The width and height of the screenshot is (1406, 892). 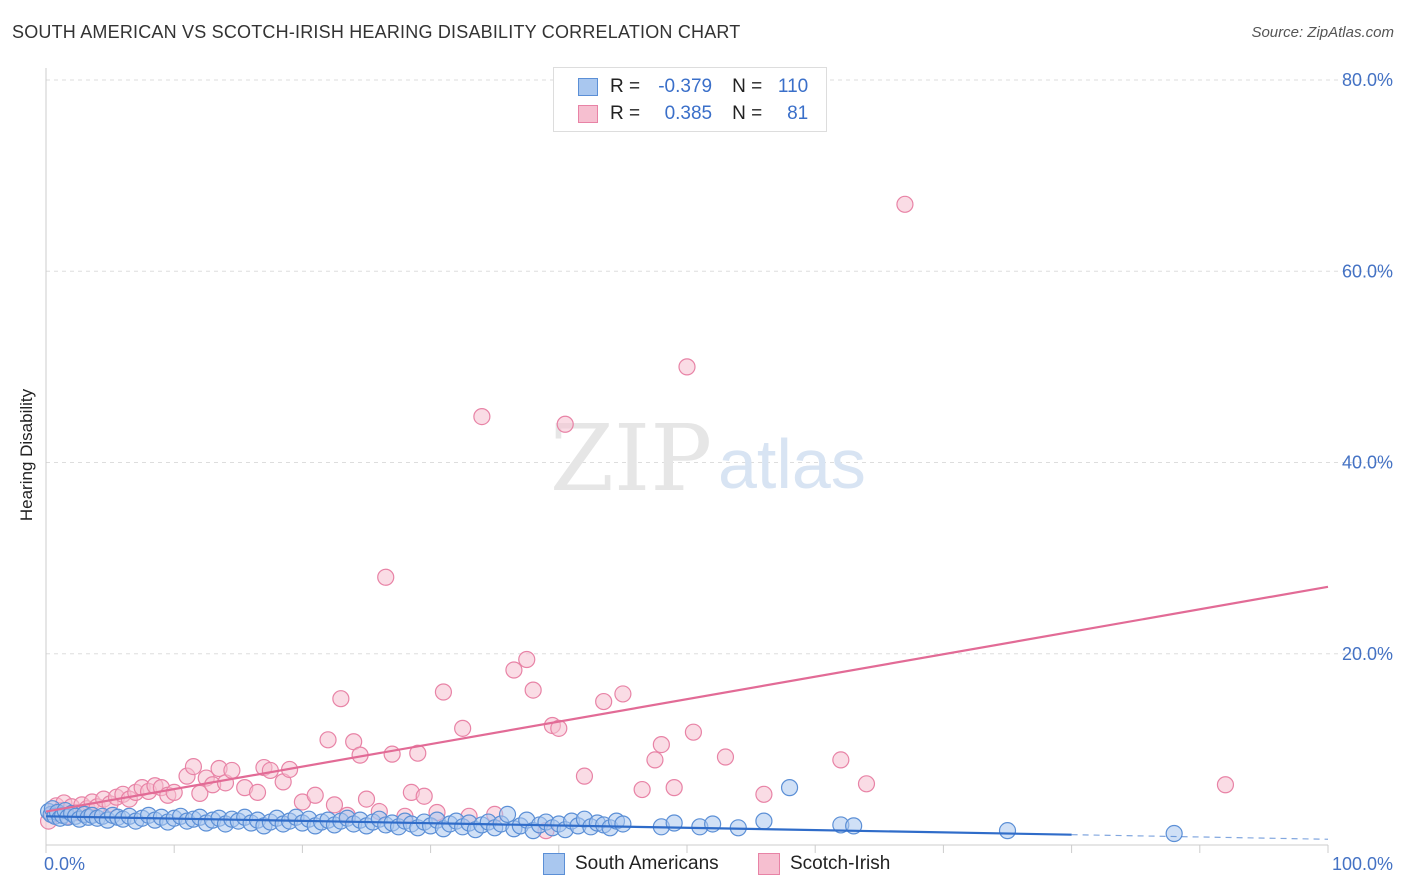 What do you see at coordinates (647, 863) in the screenshot?
I see `bottom-legend-label-south: South Americans` at bounding box center [647, 863].